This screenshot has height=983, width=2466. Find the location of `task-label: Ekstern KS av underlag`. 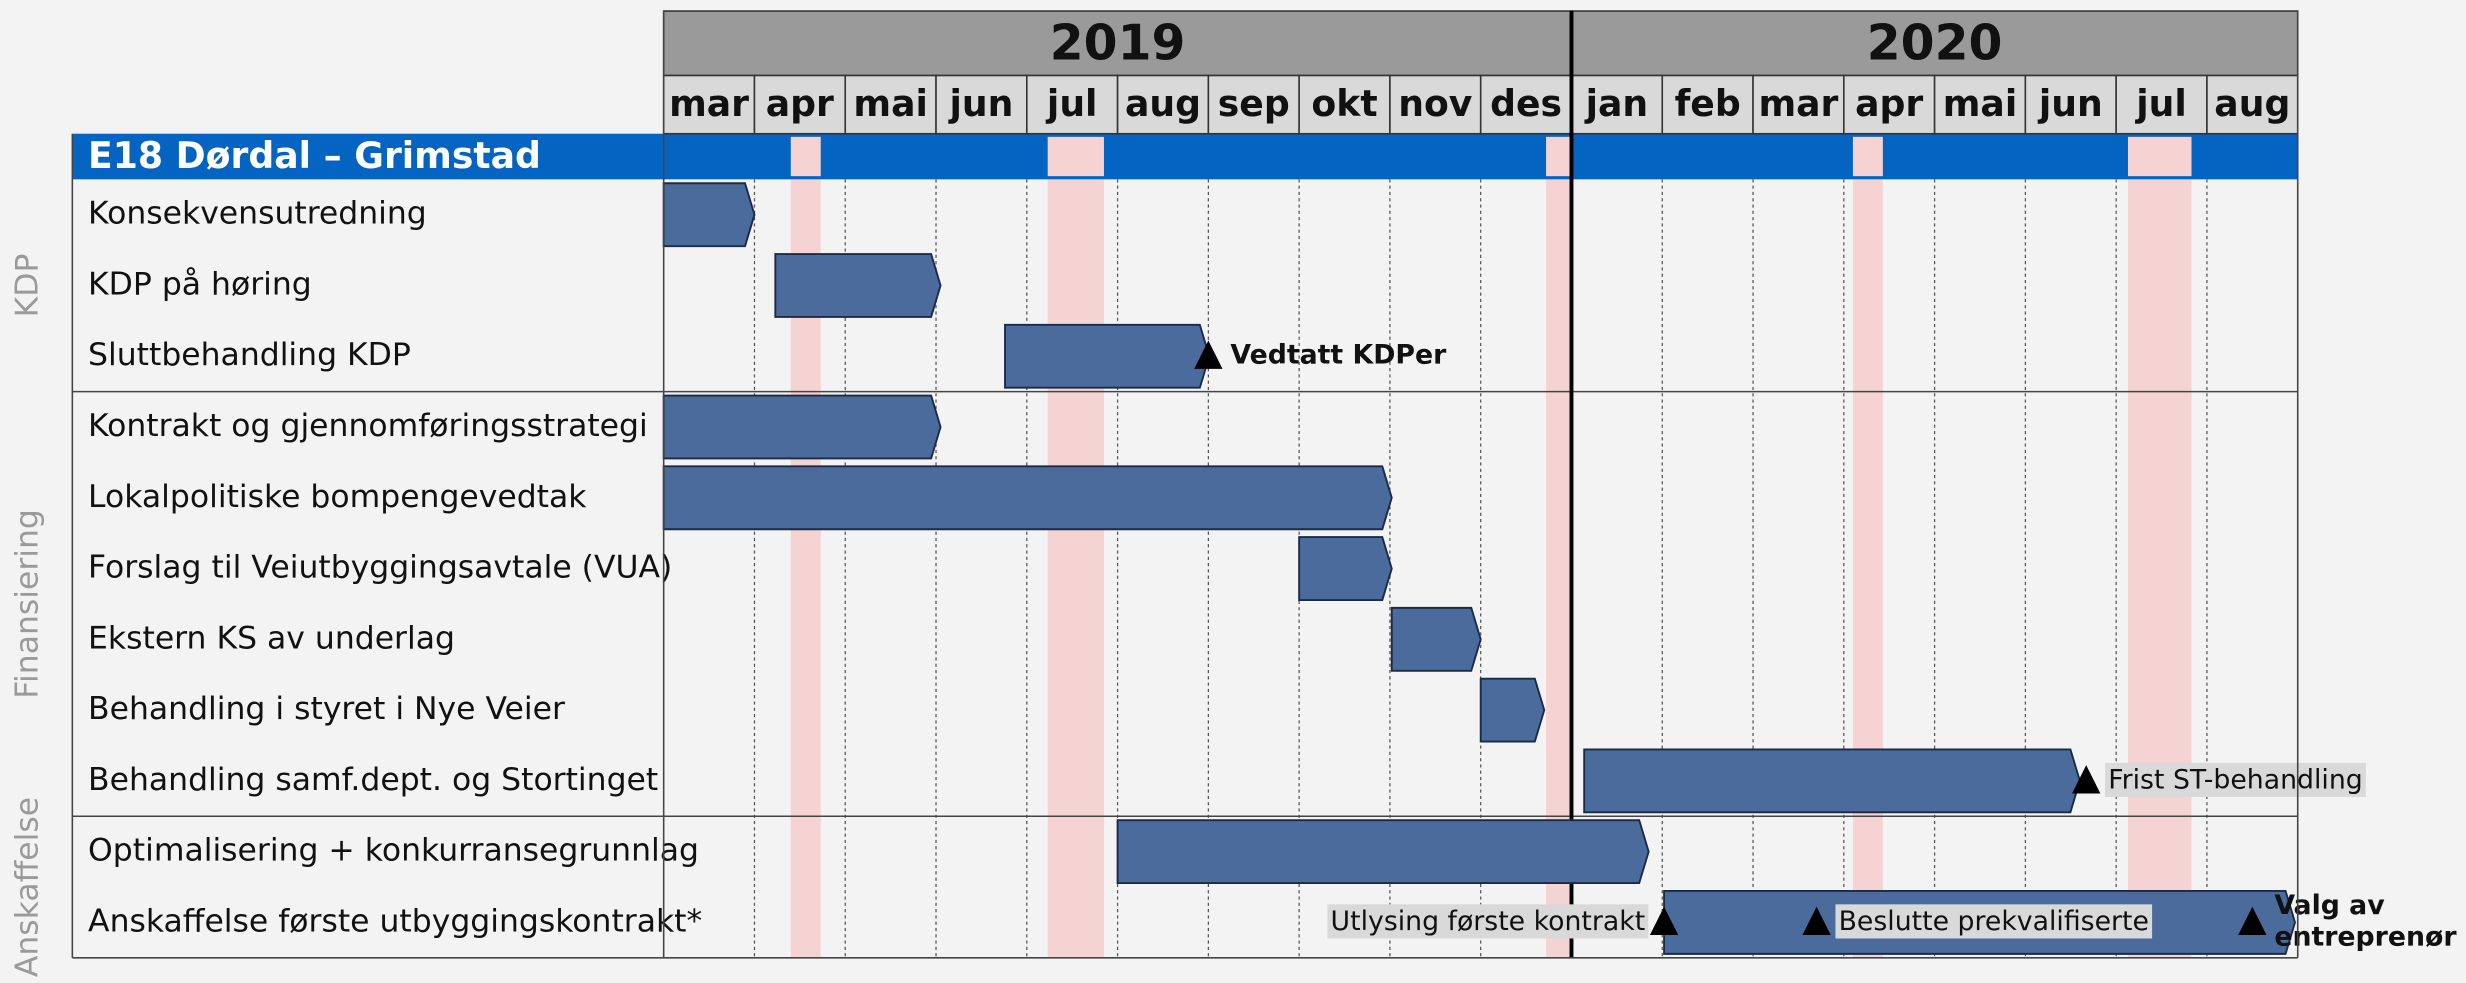

task-label: Ekstern KS av underlag is located at coordinates (271, 638).